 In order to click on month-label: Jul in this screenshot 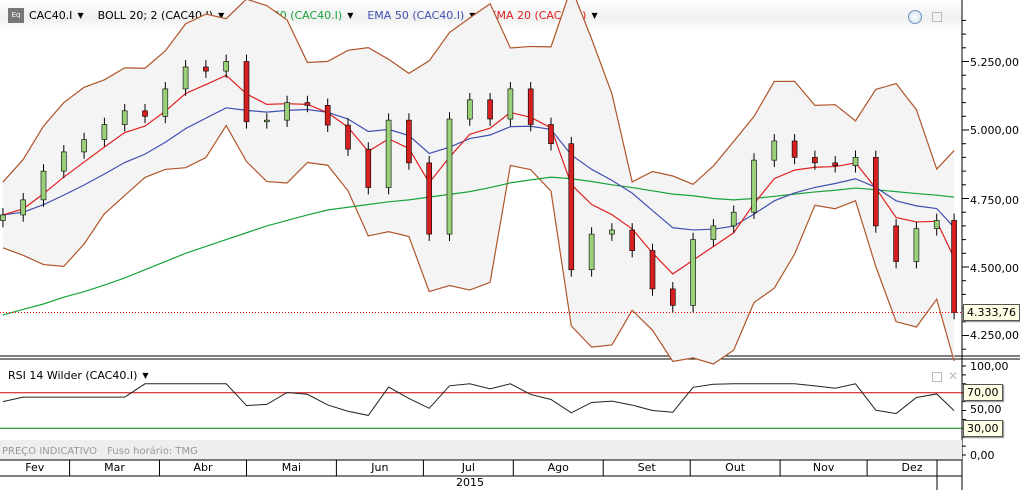, I will do `click(468, 467)`.